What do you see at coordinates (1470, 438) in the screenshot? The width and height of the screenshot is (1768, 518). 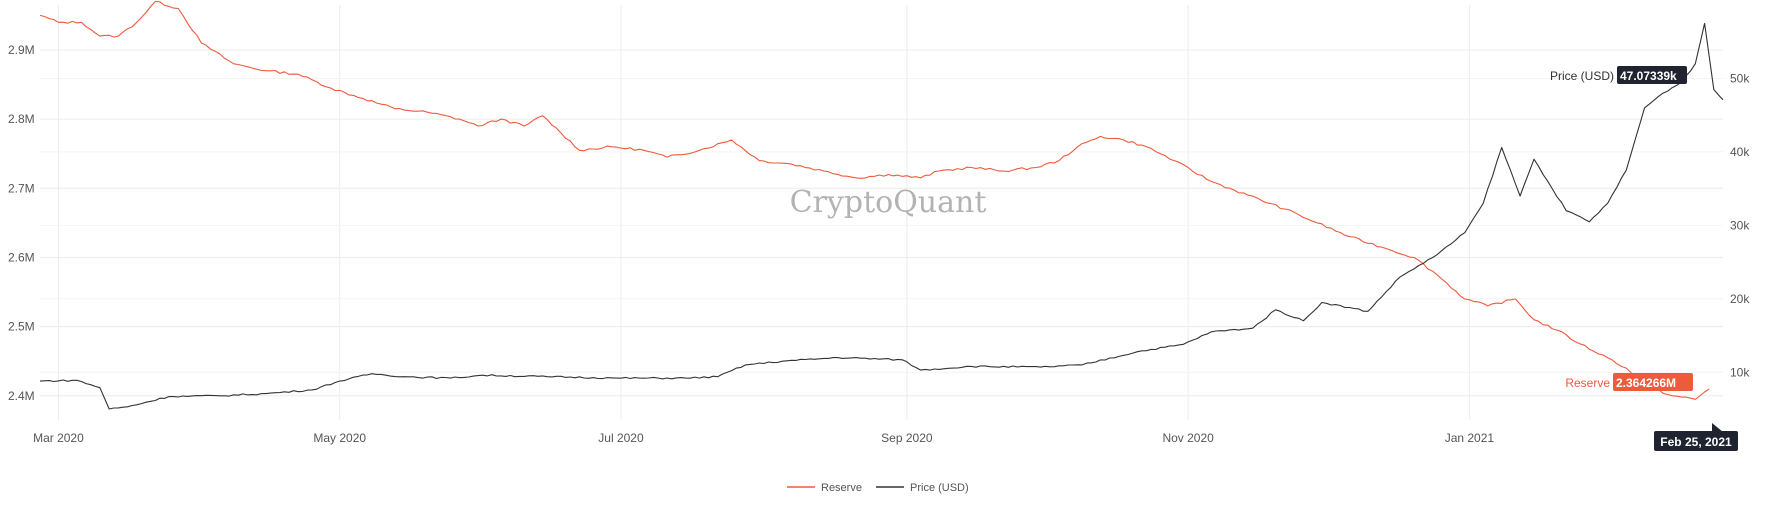 I see `x-tick-label: Jan 2021` at bounding box center [1470, 438].